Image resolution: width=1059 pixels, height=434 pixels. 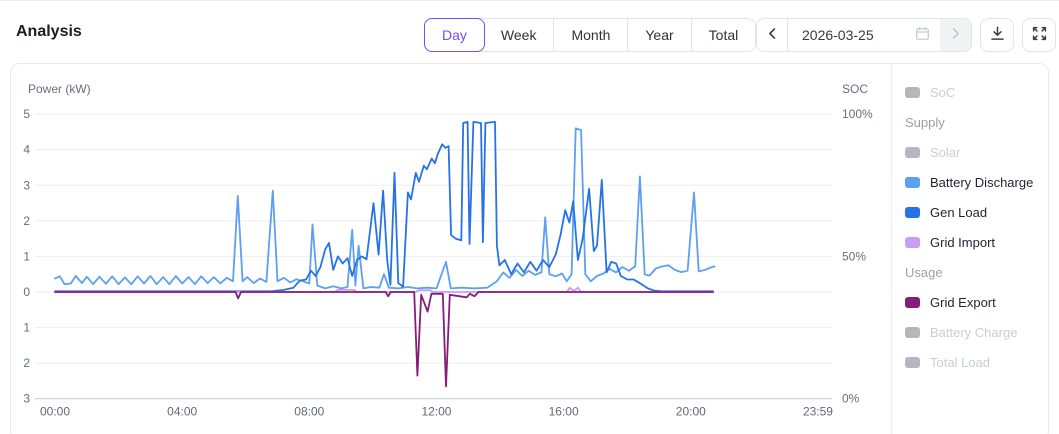 I want to click on legend-label: Grid Export, so click(x=963, y=302).